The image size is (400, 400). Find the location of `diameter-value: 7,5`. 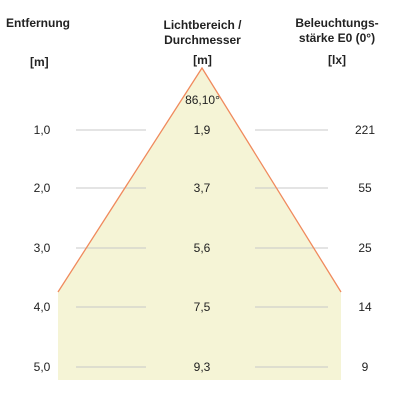

diameter-value: 7,5 is located at coordinates (202, 307).